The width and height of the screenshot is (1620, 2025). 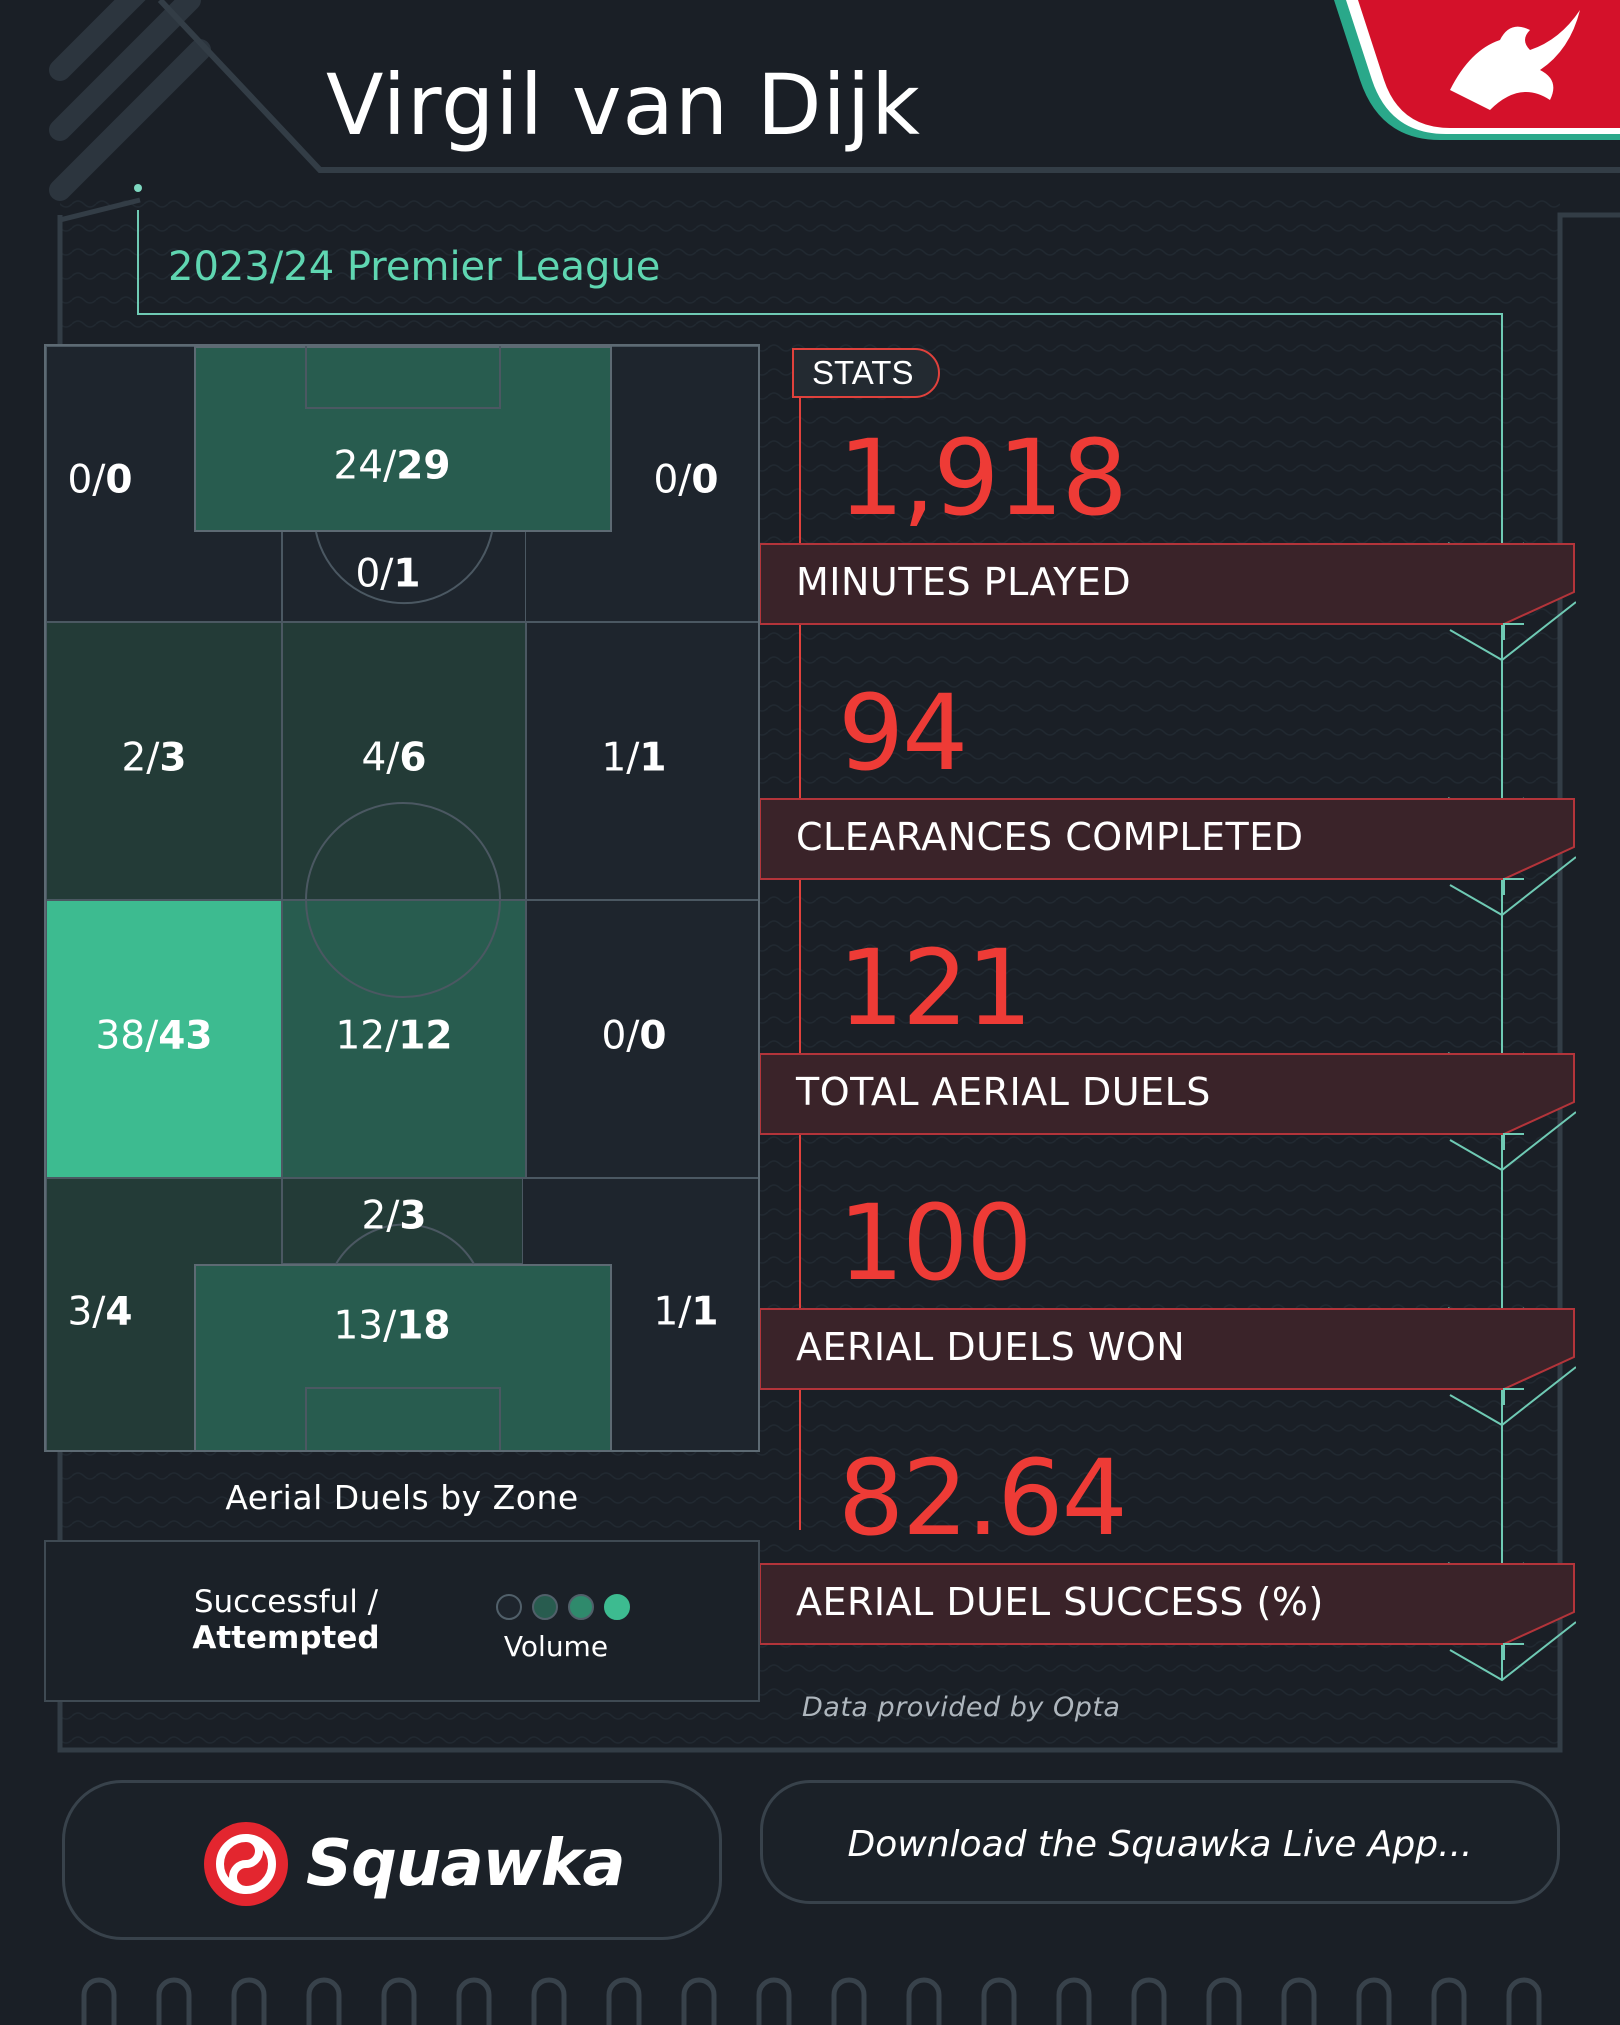 What do you see at coordinates (392, 1326) in the screenshot?
I see `zone-value: 13/18` at bounding box center [392, 1326].